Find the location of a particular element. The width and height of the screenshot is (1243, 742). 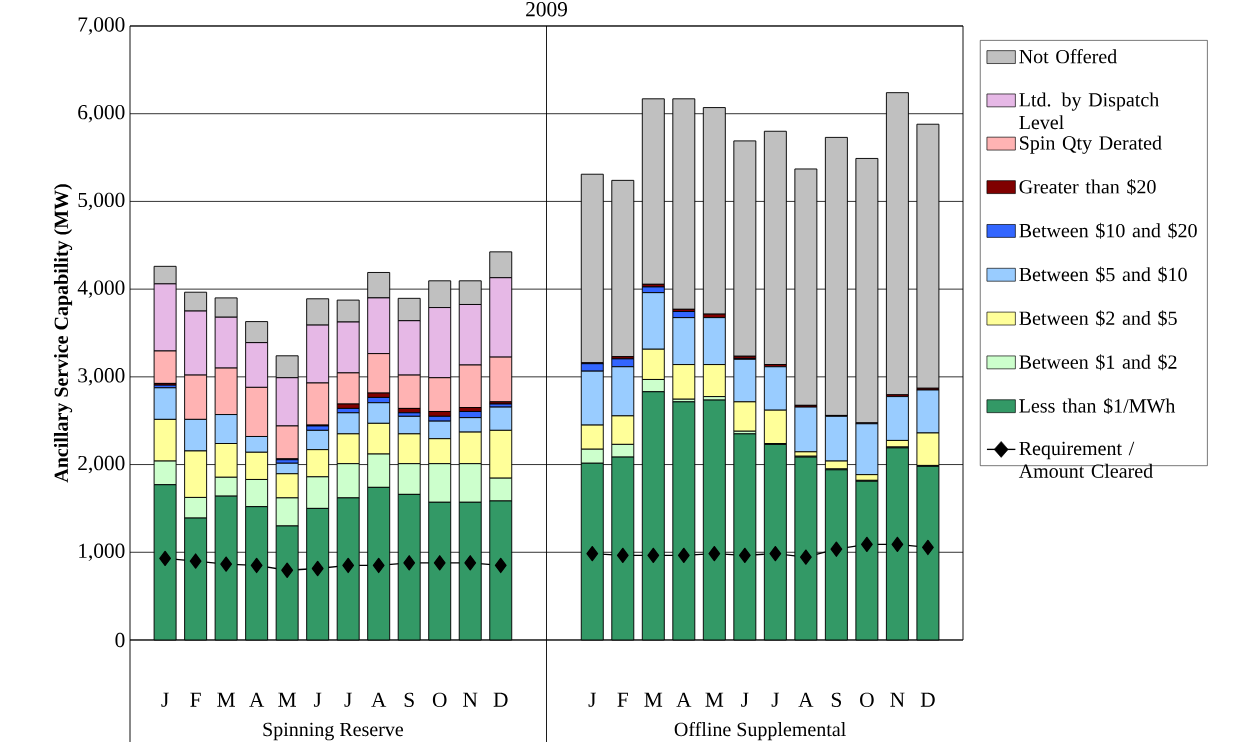

y-tick-label: 1,000 is located at coordinates (102, 552).